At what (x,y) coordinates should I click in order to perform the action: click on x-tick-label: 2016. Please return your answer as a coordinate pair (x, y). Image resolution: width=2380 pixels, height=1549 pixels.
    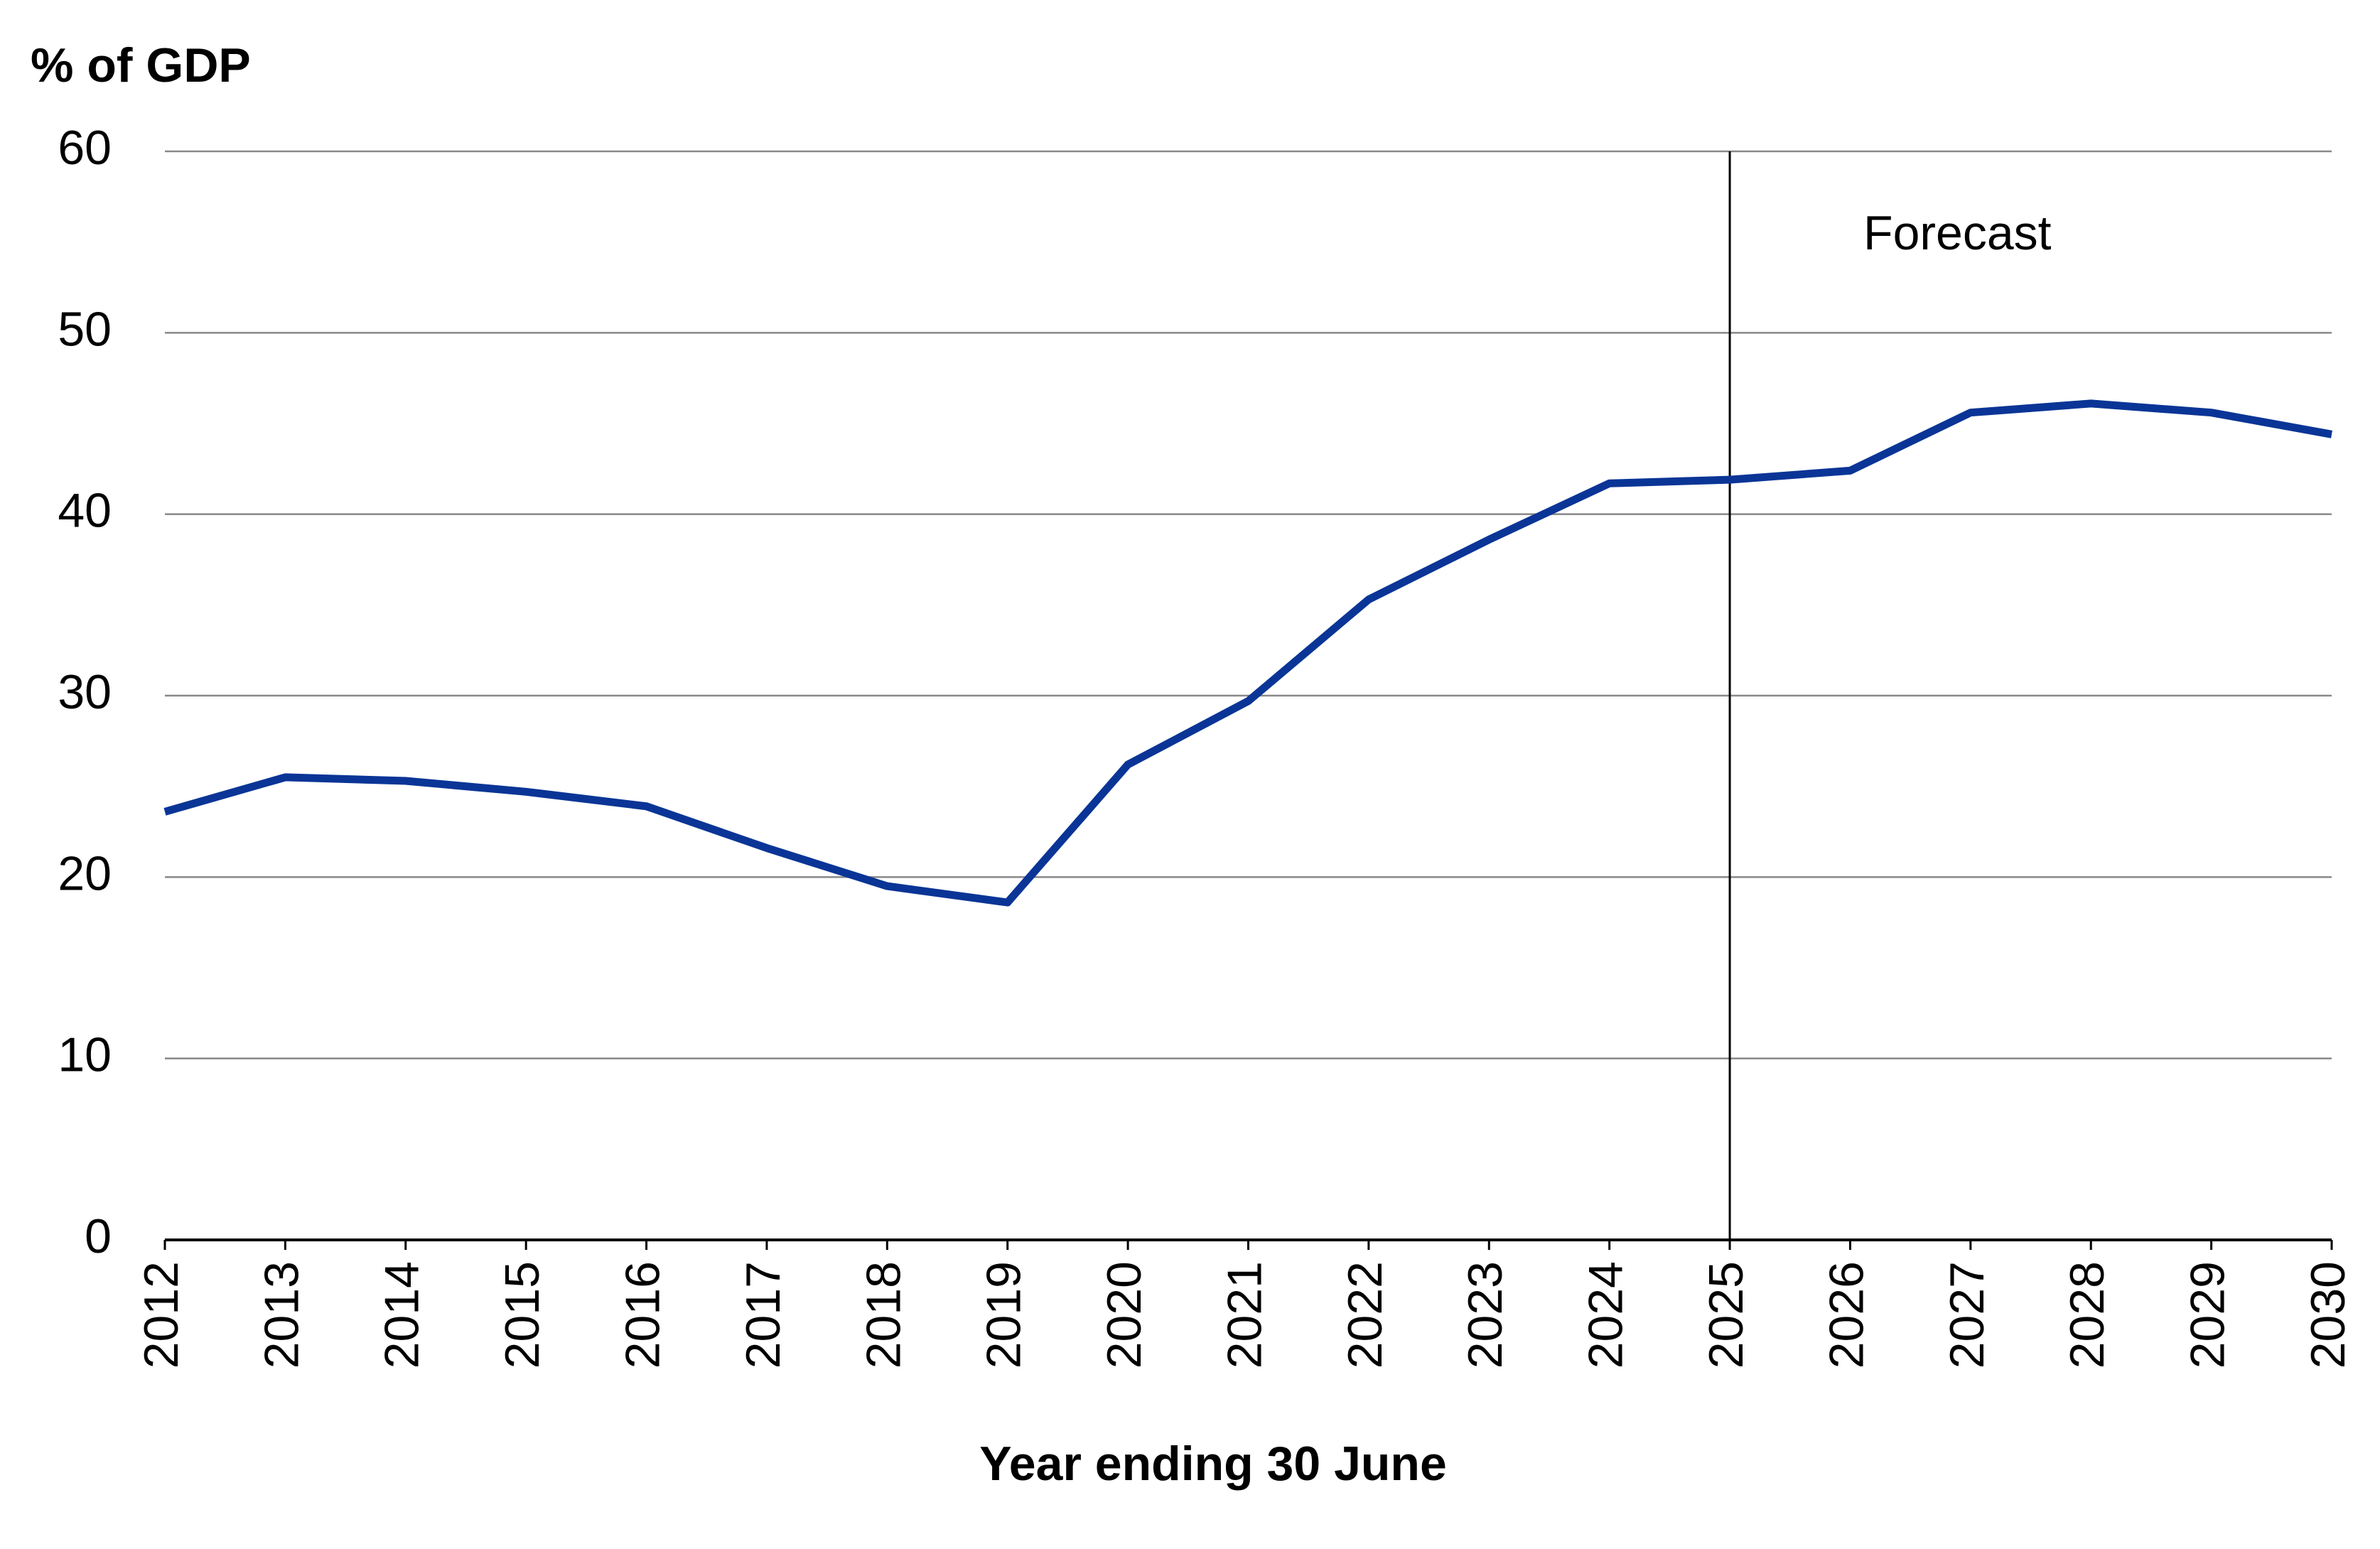
    Looking at the image, I should click on (643, 1315).